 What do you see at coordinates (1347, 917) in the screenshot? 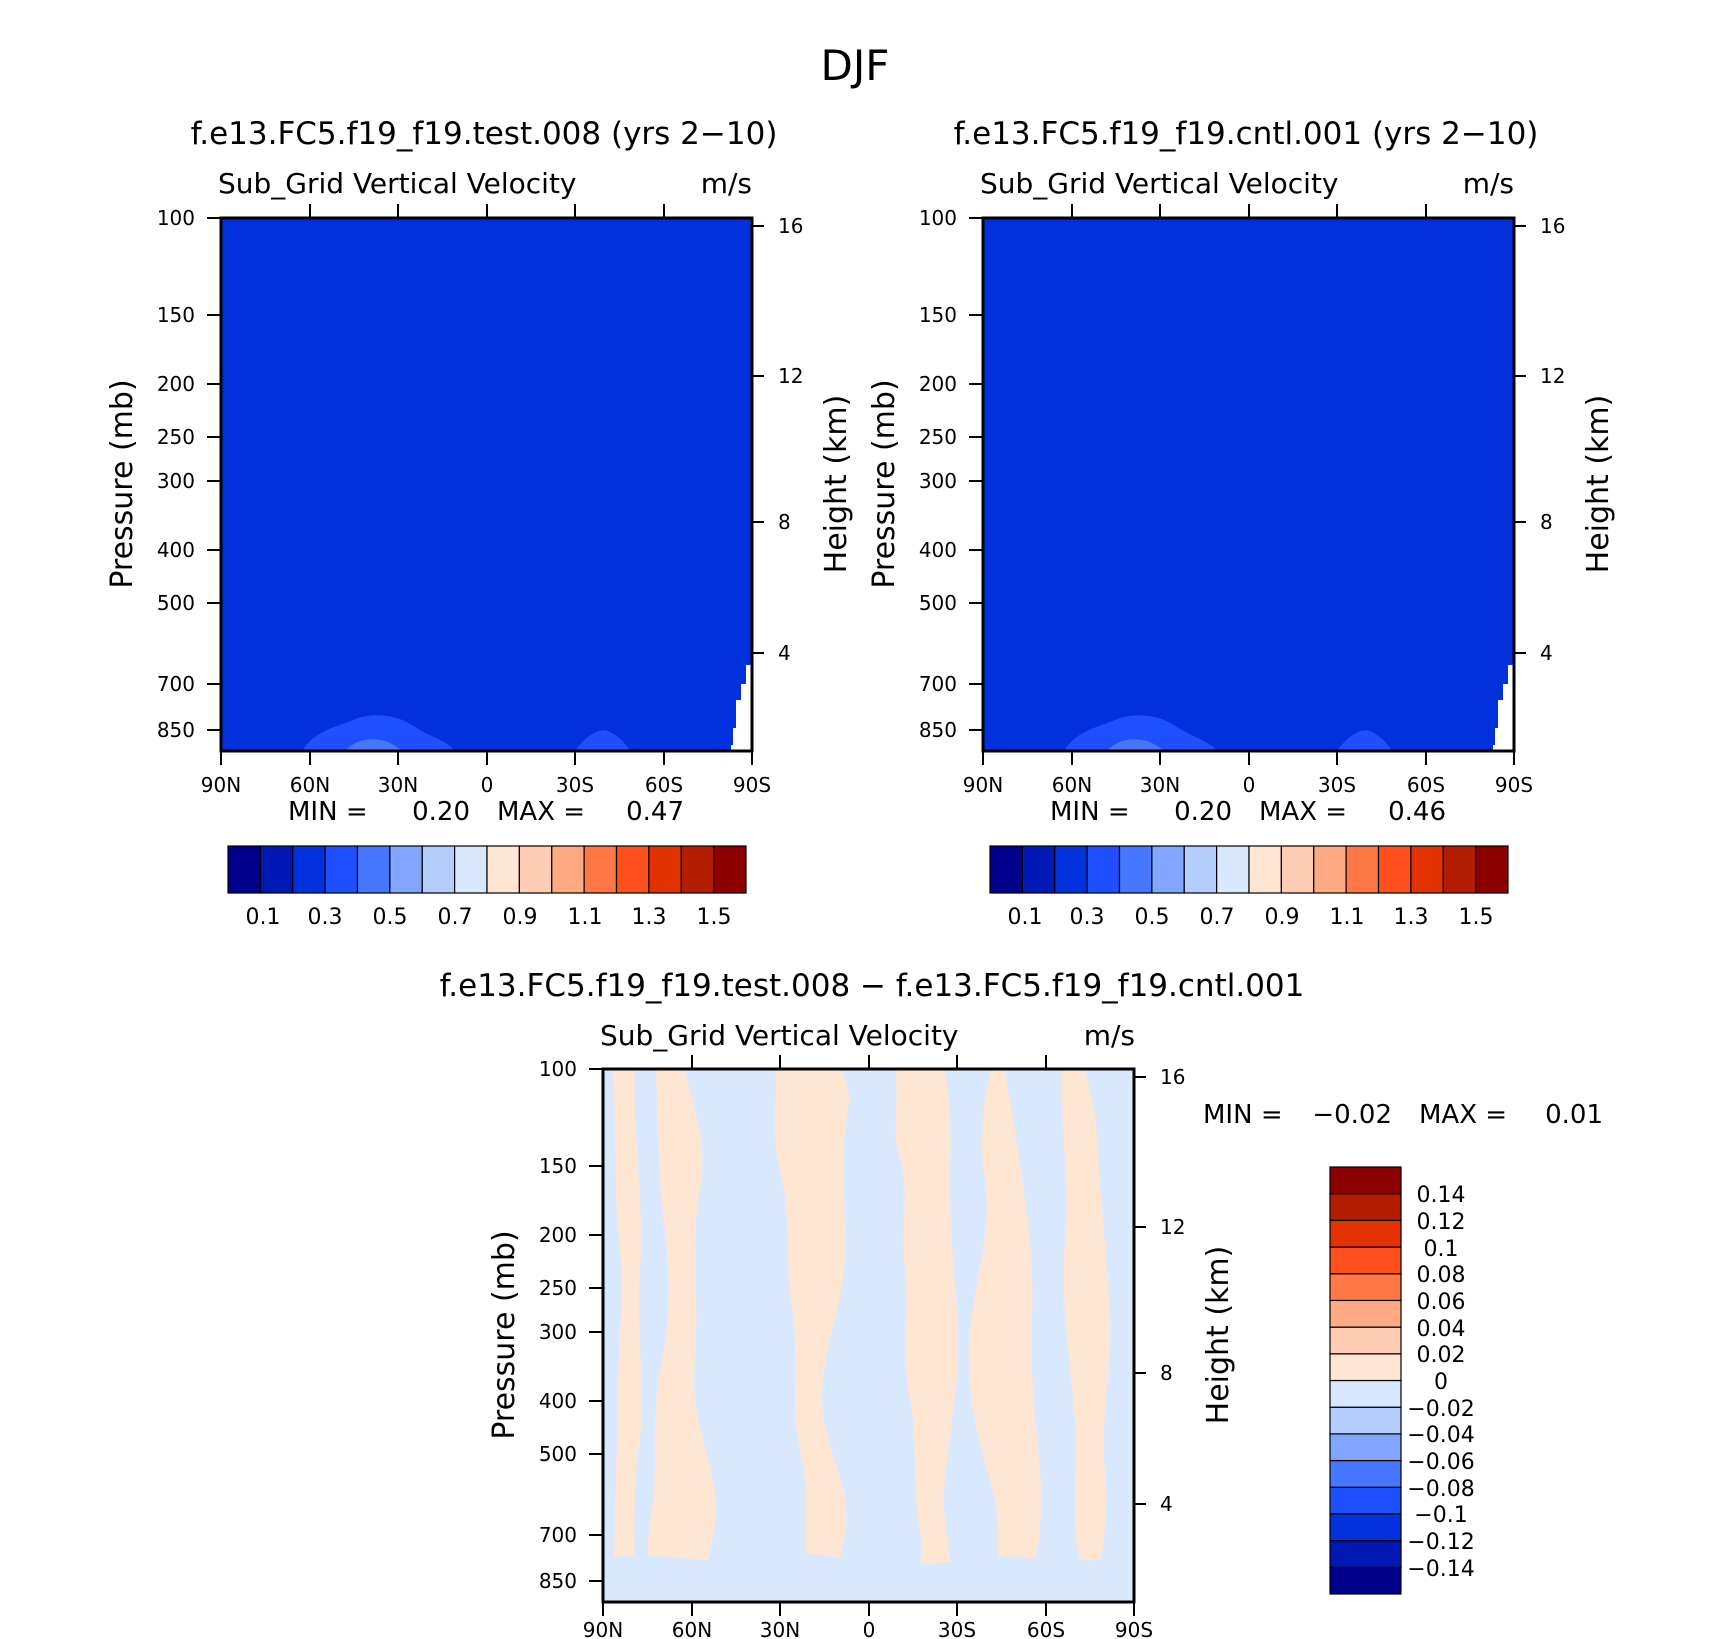
I see `colorbar-label: 1.1` at bounding box center [1347, 917].